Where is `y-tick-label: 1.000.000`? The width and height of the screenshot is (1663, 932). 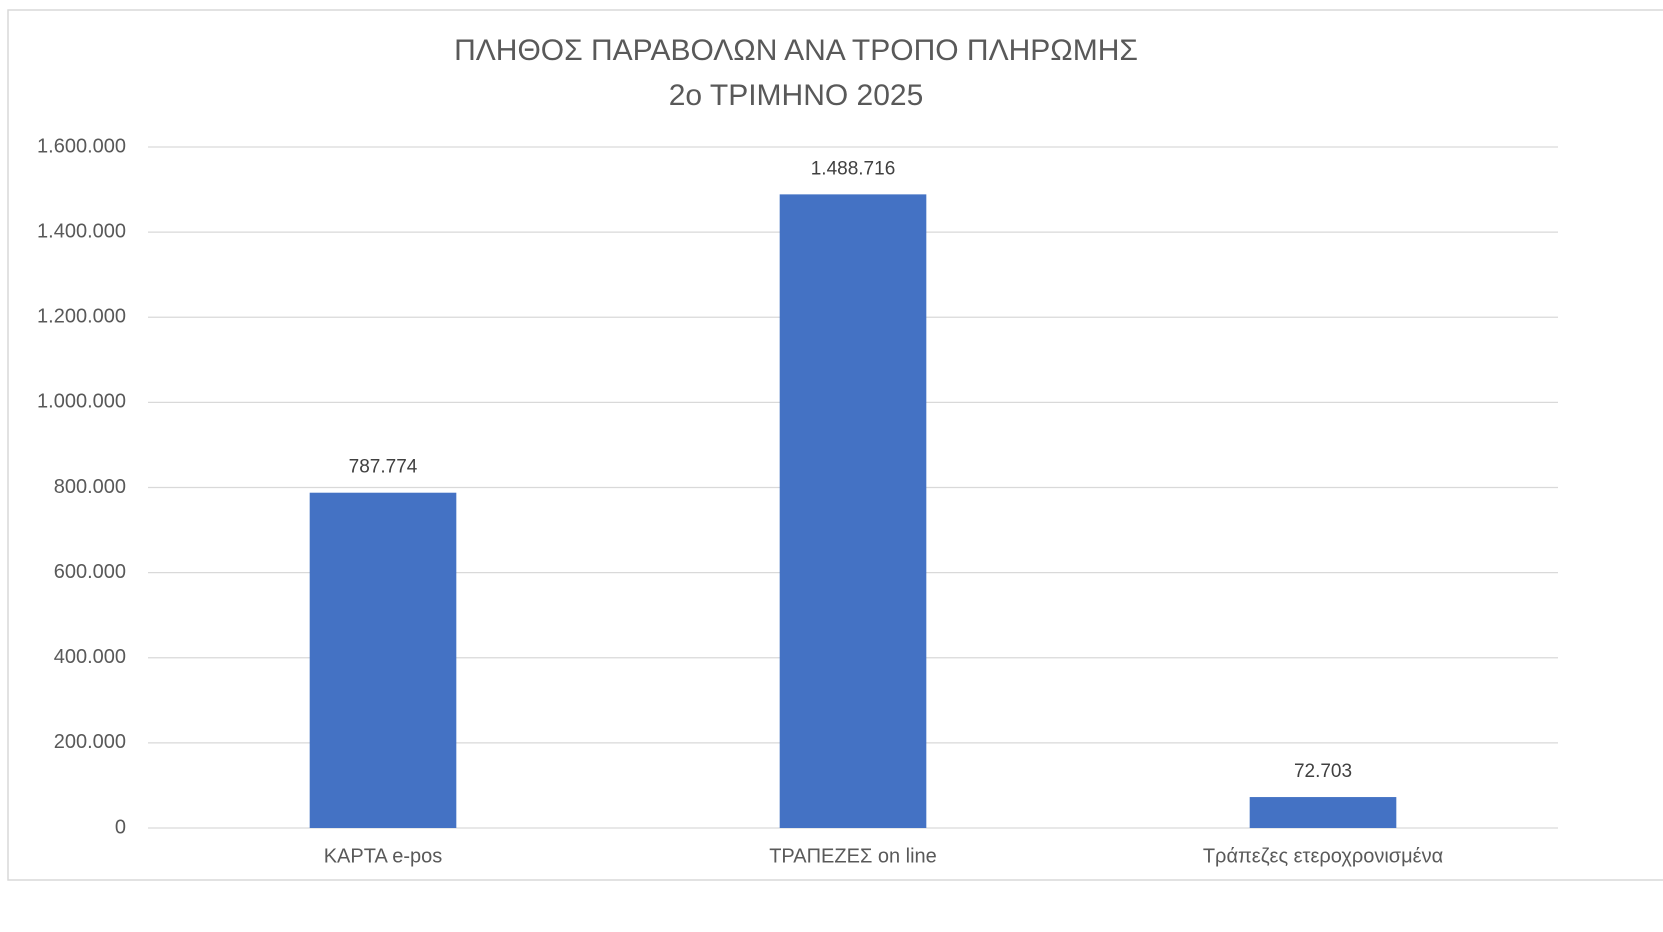 y-tick-label: 1.000.000 is located at coordinates (81, 402).